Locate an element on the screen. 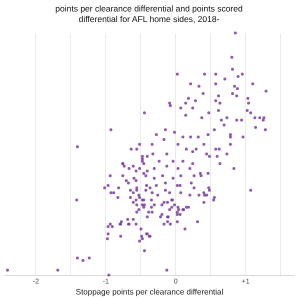 This screenshot has width=300, height=300. x-axis-title: Stoppage points per clearance differential is located at coordinates (150, 292).